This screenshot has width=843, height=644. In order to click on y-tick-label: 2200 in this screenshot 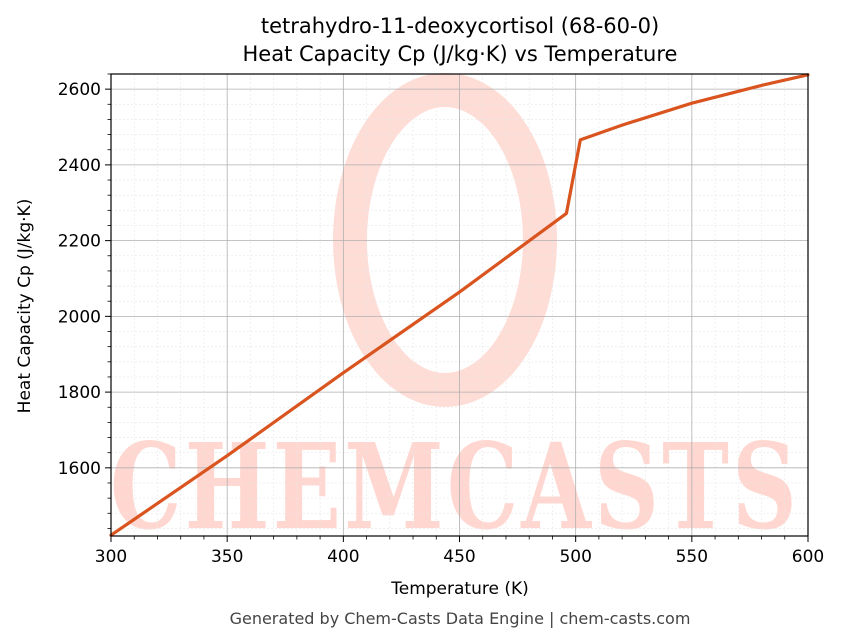, I will do `click(79, 242)`.